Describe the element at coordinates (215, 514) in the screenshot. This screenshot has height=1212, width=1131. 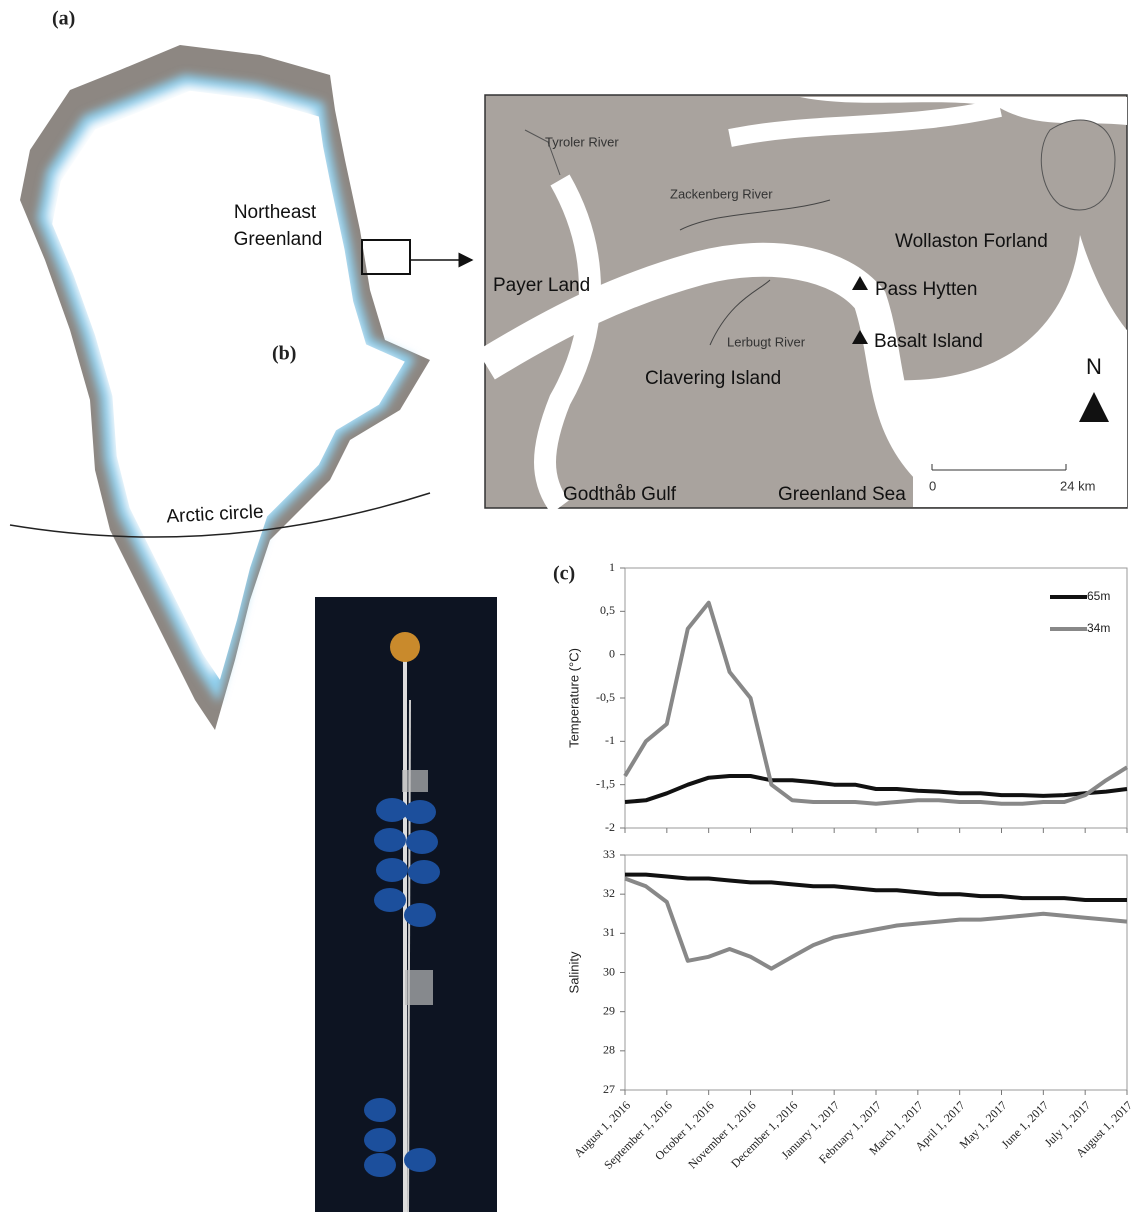
I see `circle-label: Arctic circle` at that location.